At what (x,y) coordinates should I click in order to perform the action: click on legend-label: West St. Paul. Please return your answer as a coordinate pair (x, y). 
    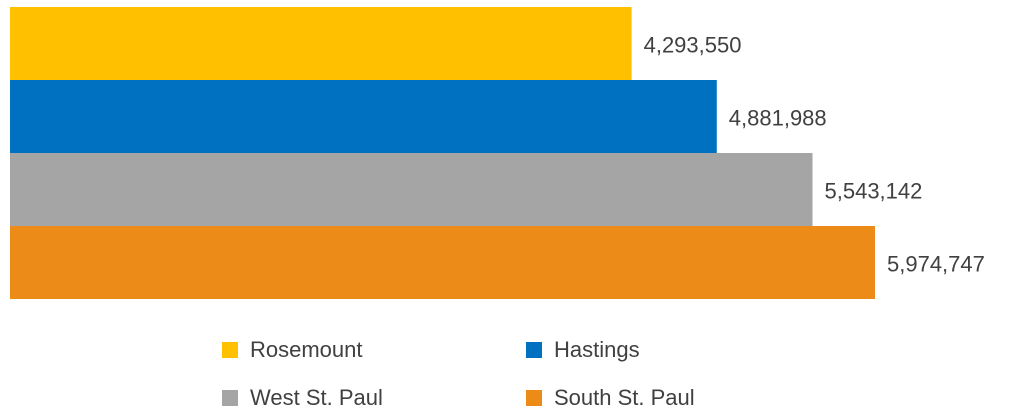
    Looking at the image, I should click on (316, 397).